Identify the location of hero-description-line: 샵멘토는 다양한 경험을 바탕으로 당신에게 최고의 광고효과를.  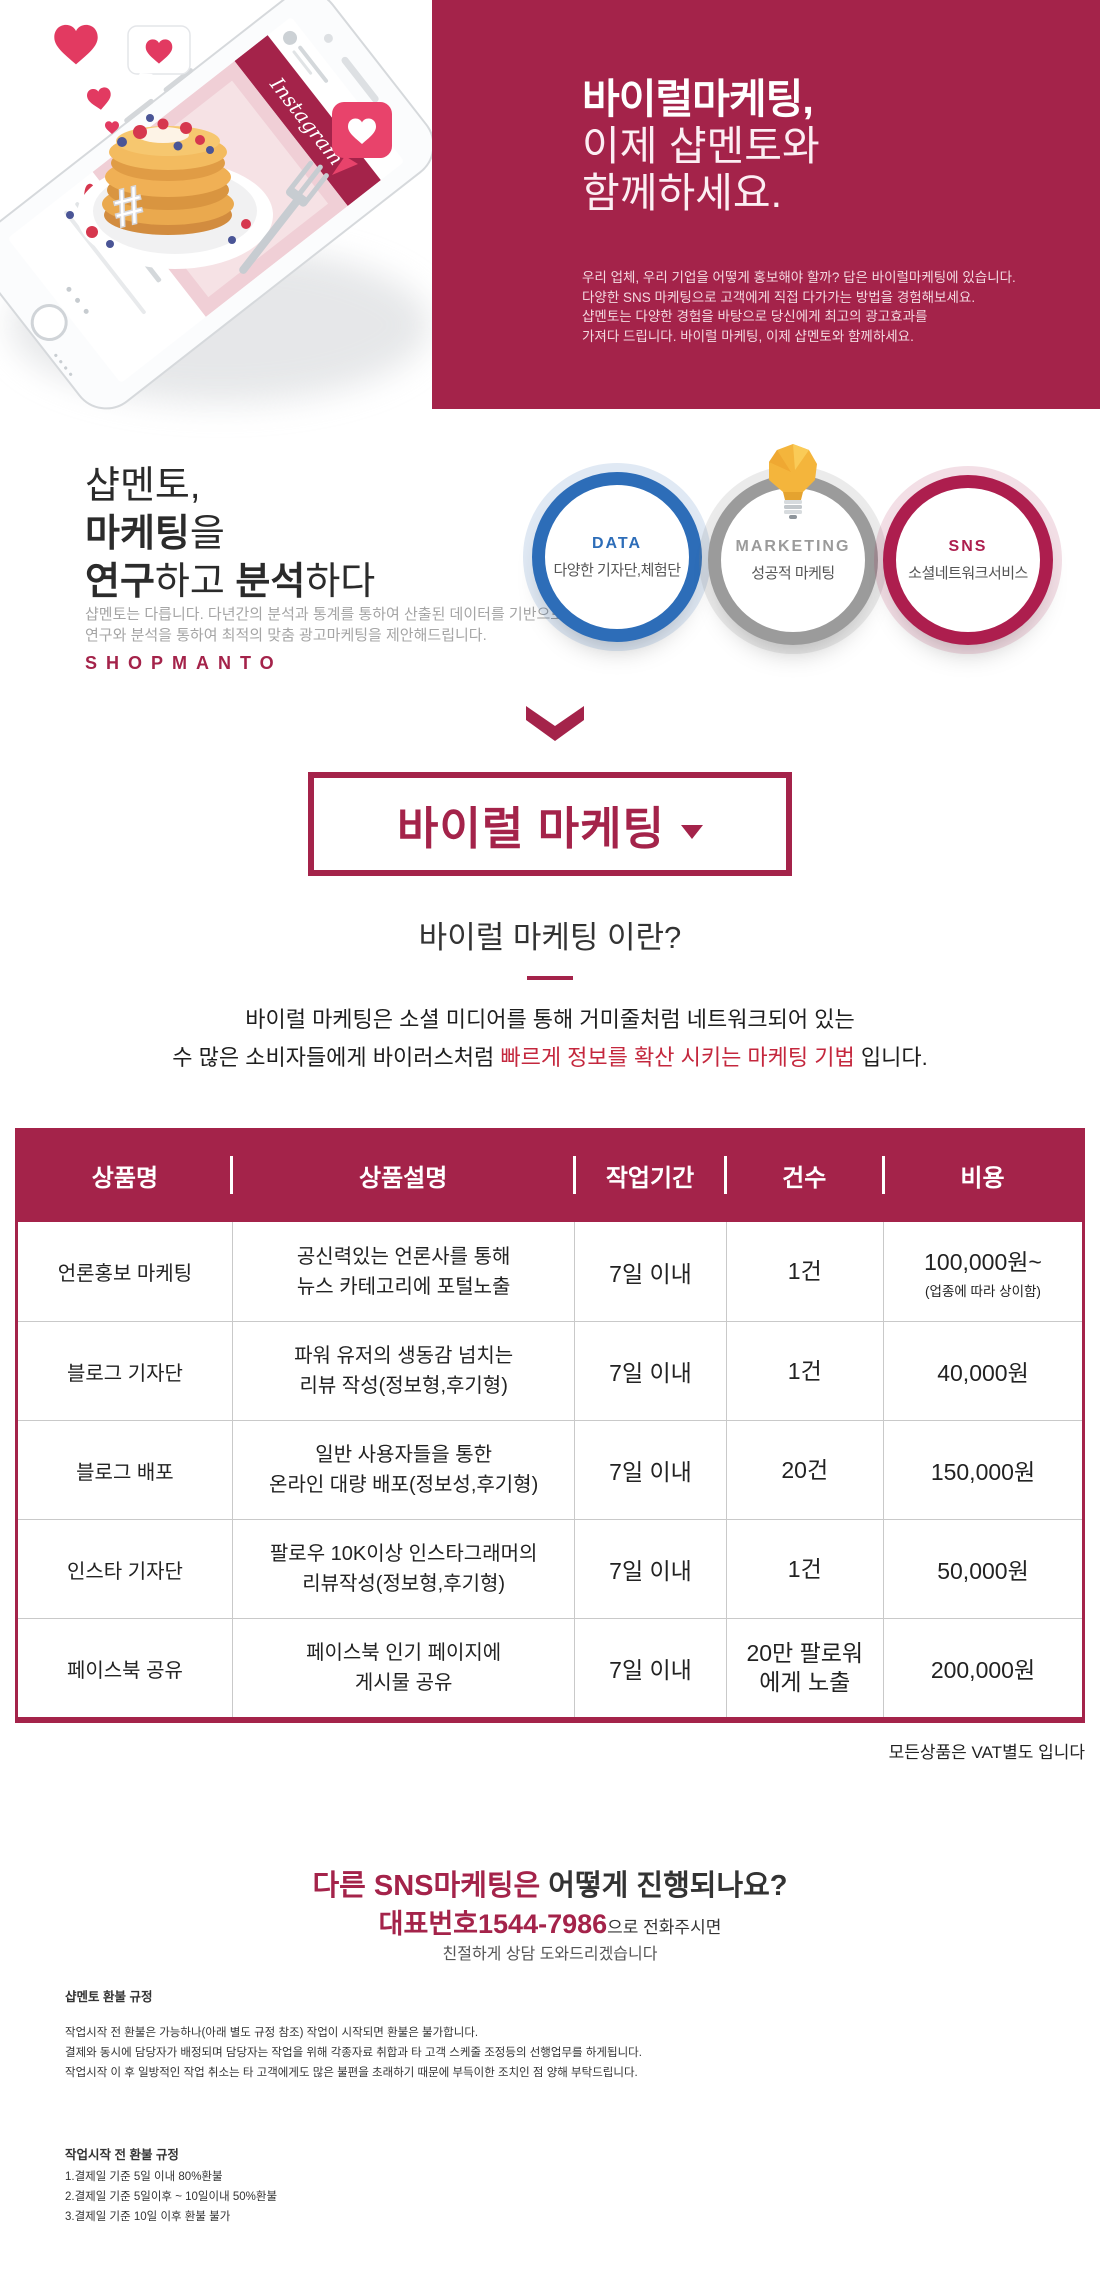
(755, 316).